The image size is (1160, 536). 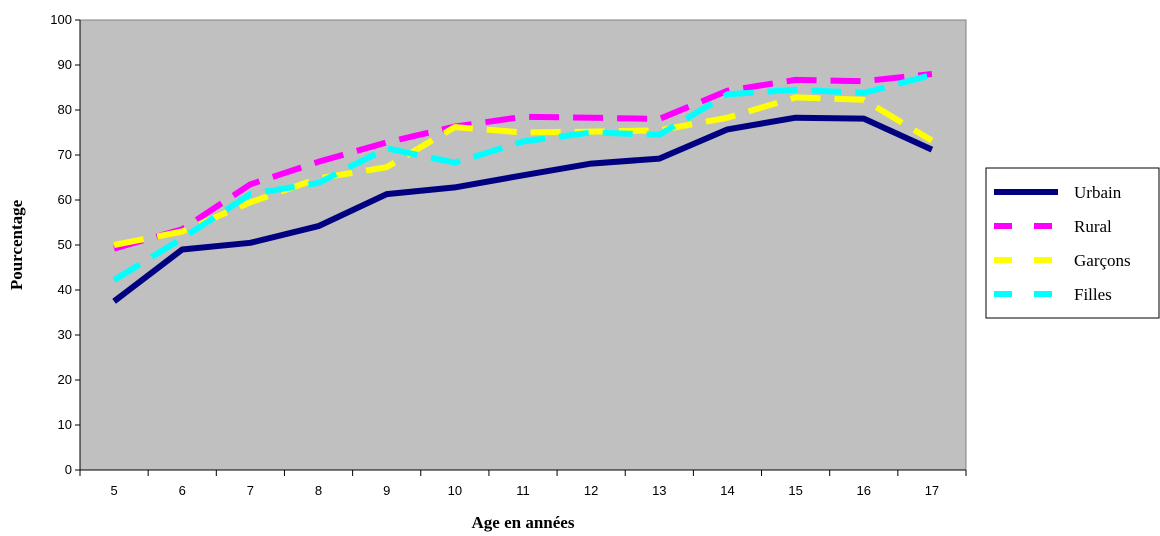 What do you see at coordinates (1093, 226) in the screenshot?
I see `legend-label: Rural` at bounding box center [1093, 226].